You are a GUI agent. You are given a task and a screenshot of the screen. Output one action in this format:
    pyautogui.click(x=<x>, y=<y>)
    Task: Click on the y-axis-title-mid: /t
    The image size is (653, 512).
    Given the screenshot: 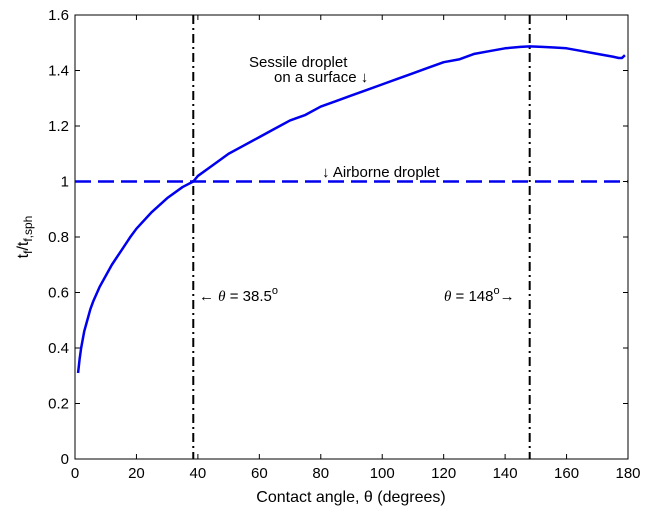 What is the action you would take?
    pyautogui.click(x=23, y=245)
    